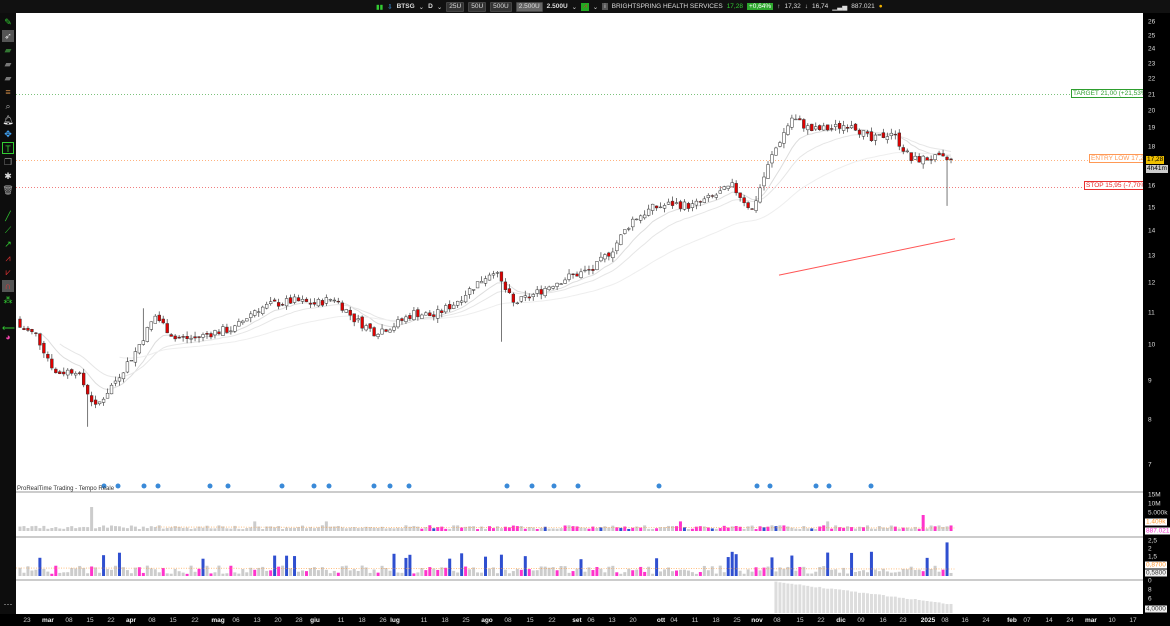  What do you see at coordinates (362, 620) in the screenshot?
I see `time-tick: 18` at bounding box center [362, 620].